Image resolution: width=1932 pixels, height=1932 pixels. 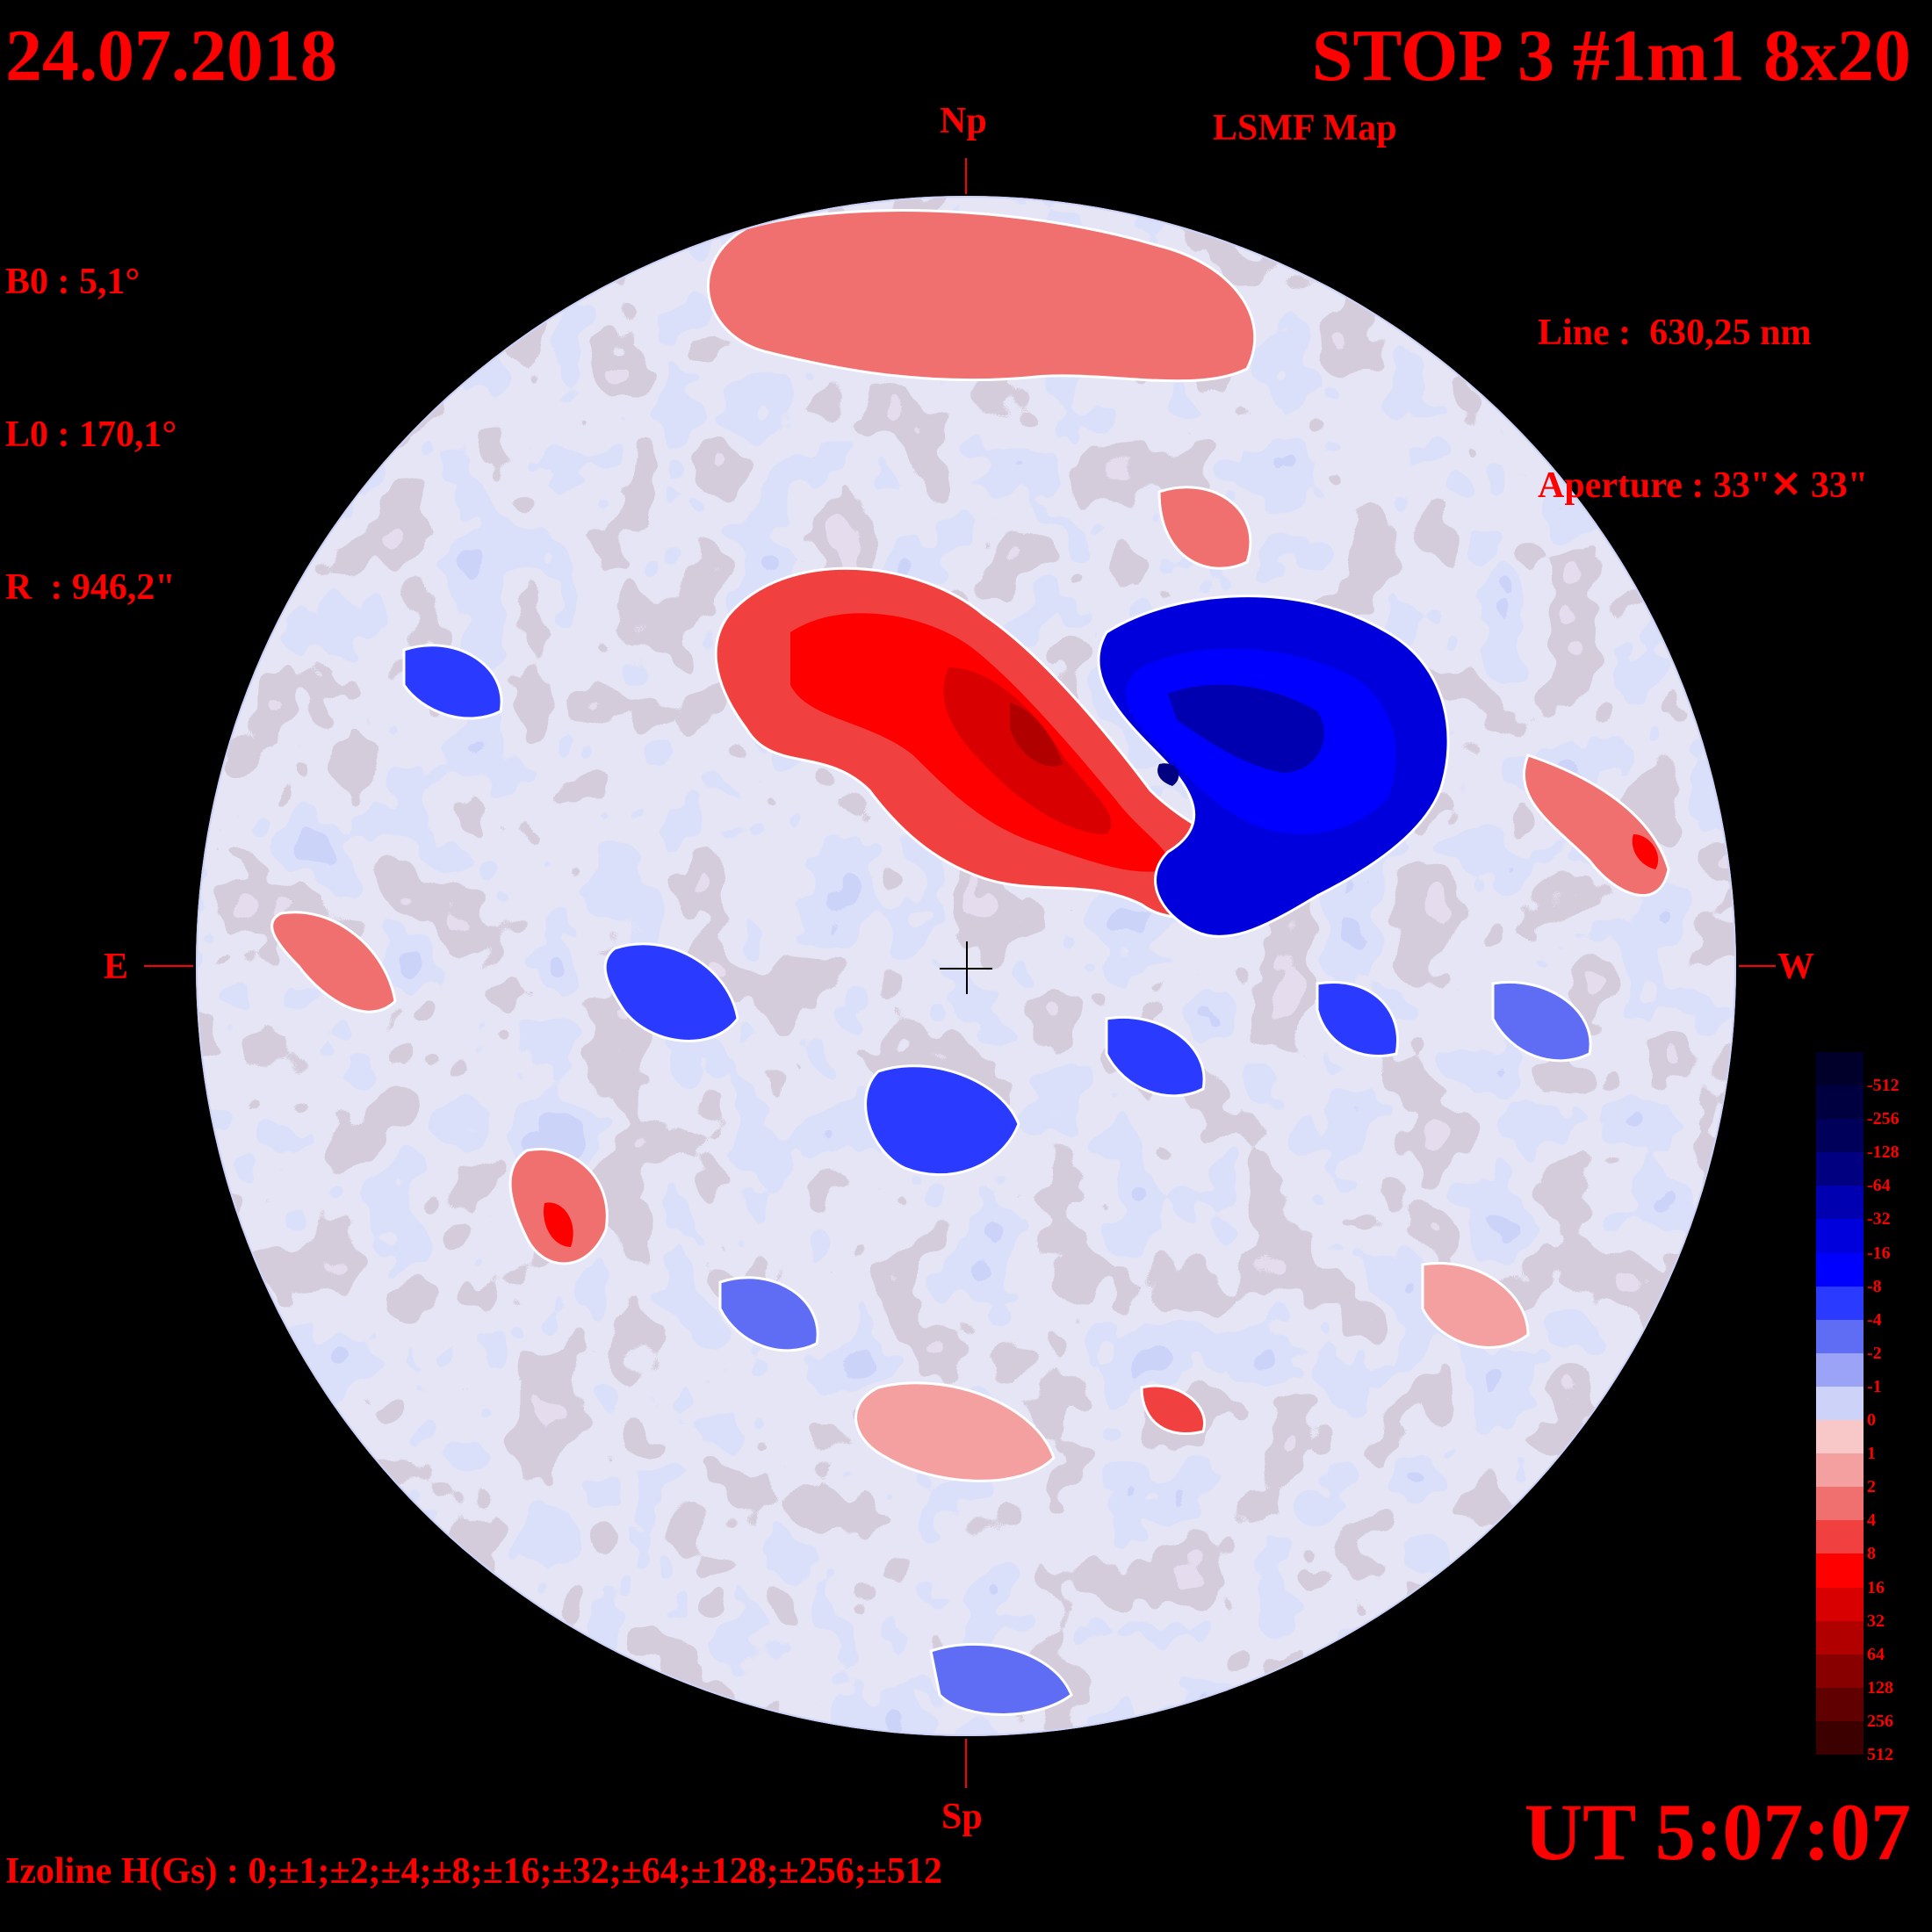 What do you see at coordinates (1703, 384) in the screenshot?
I see `instrument-parameters: Line : 630,25 nm Aperture : 33"✕ 33"` at bounding box center [1703, 384].